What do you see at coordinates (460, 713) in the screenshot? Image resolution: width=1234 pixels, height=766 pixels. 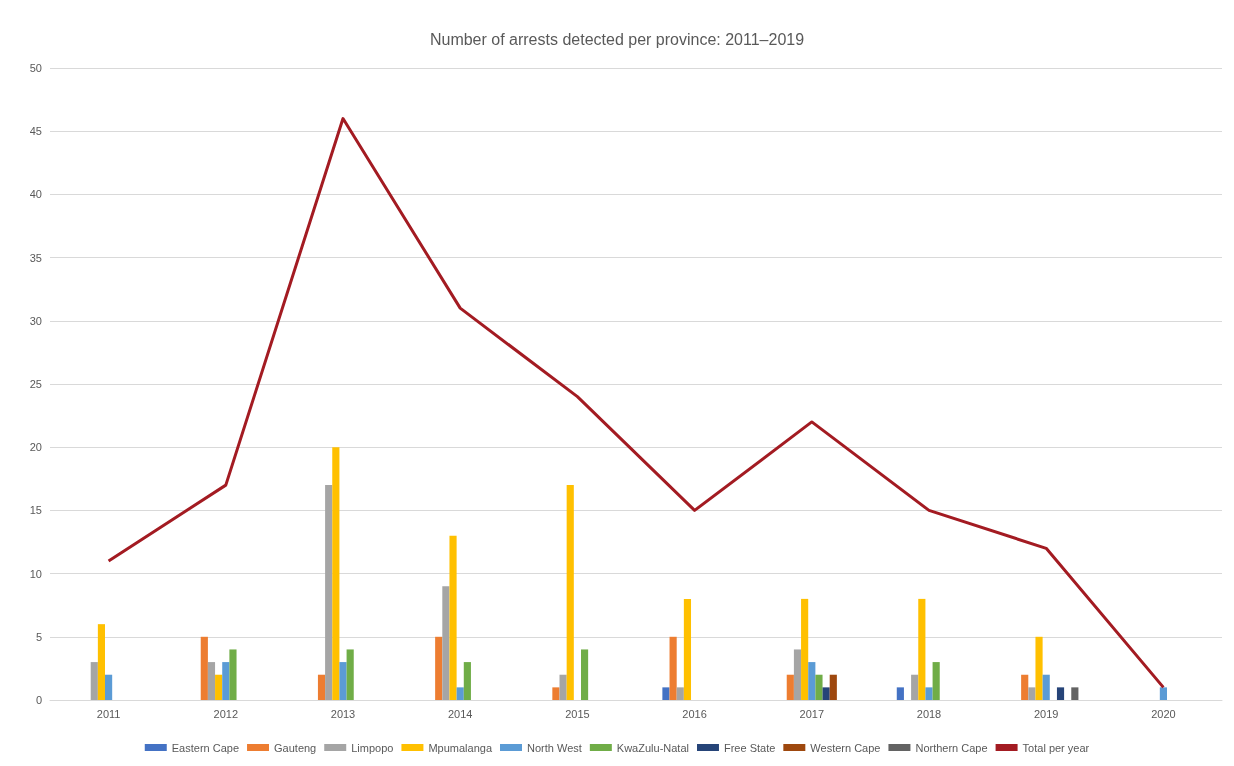 I see `x-tick-label: 2014` at bounding box center [460, 713].